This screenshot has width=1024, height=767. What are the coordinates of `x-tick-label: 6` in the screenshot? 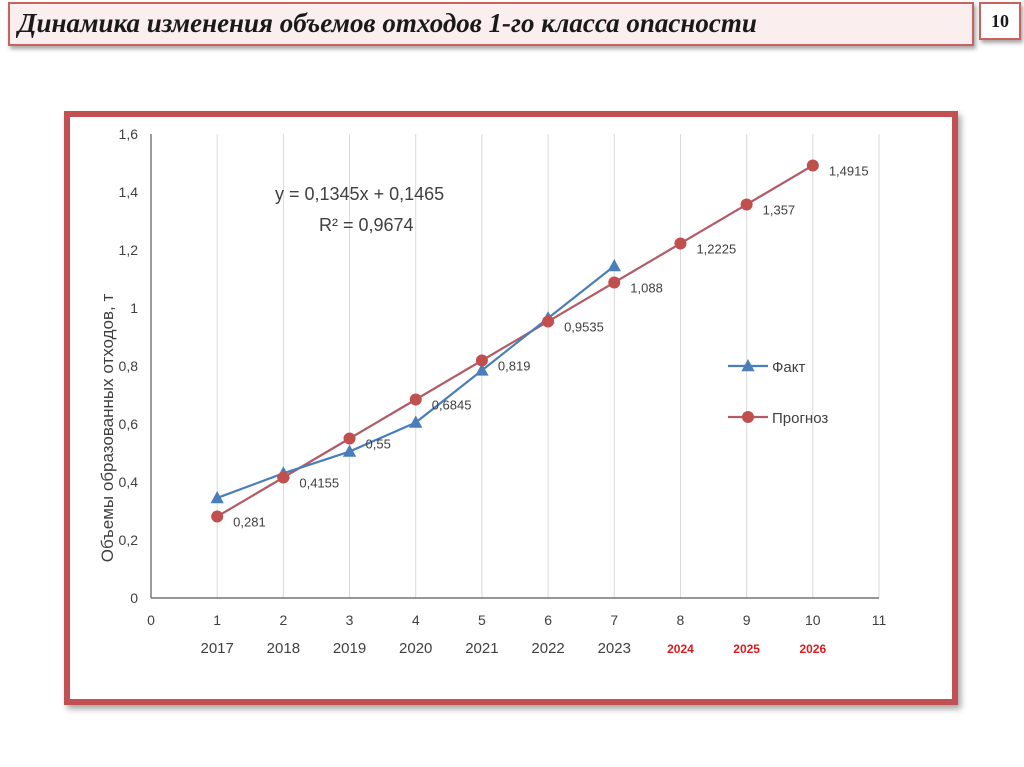 It's located at (548, 620).